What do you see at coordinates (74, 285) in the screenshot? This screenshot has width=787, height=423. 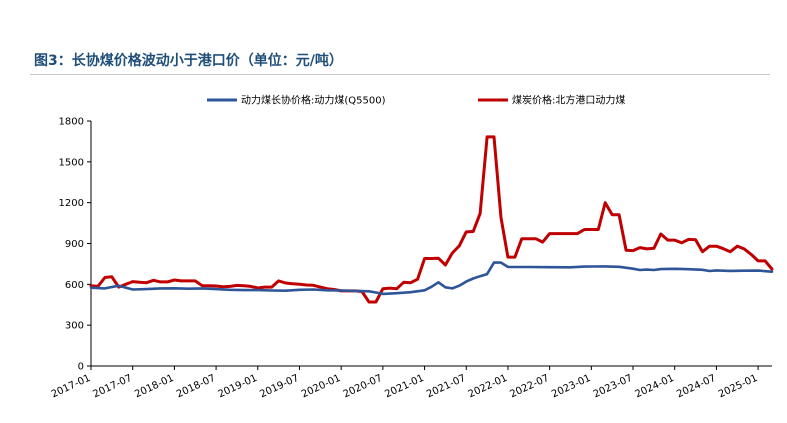 I see `y-tick-label: 600` at bounding box center [74, 285].